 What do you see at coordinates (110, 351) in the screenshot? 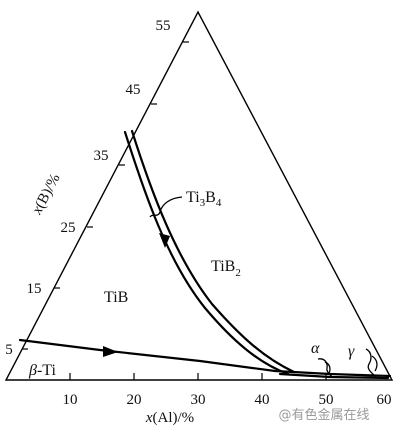
I see `arrow-beta-ti` at bounding box center [110, 351].